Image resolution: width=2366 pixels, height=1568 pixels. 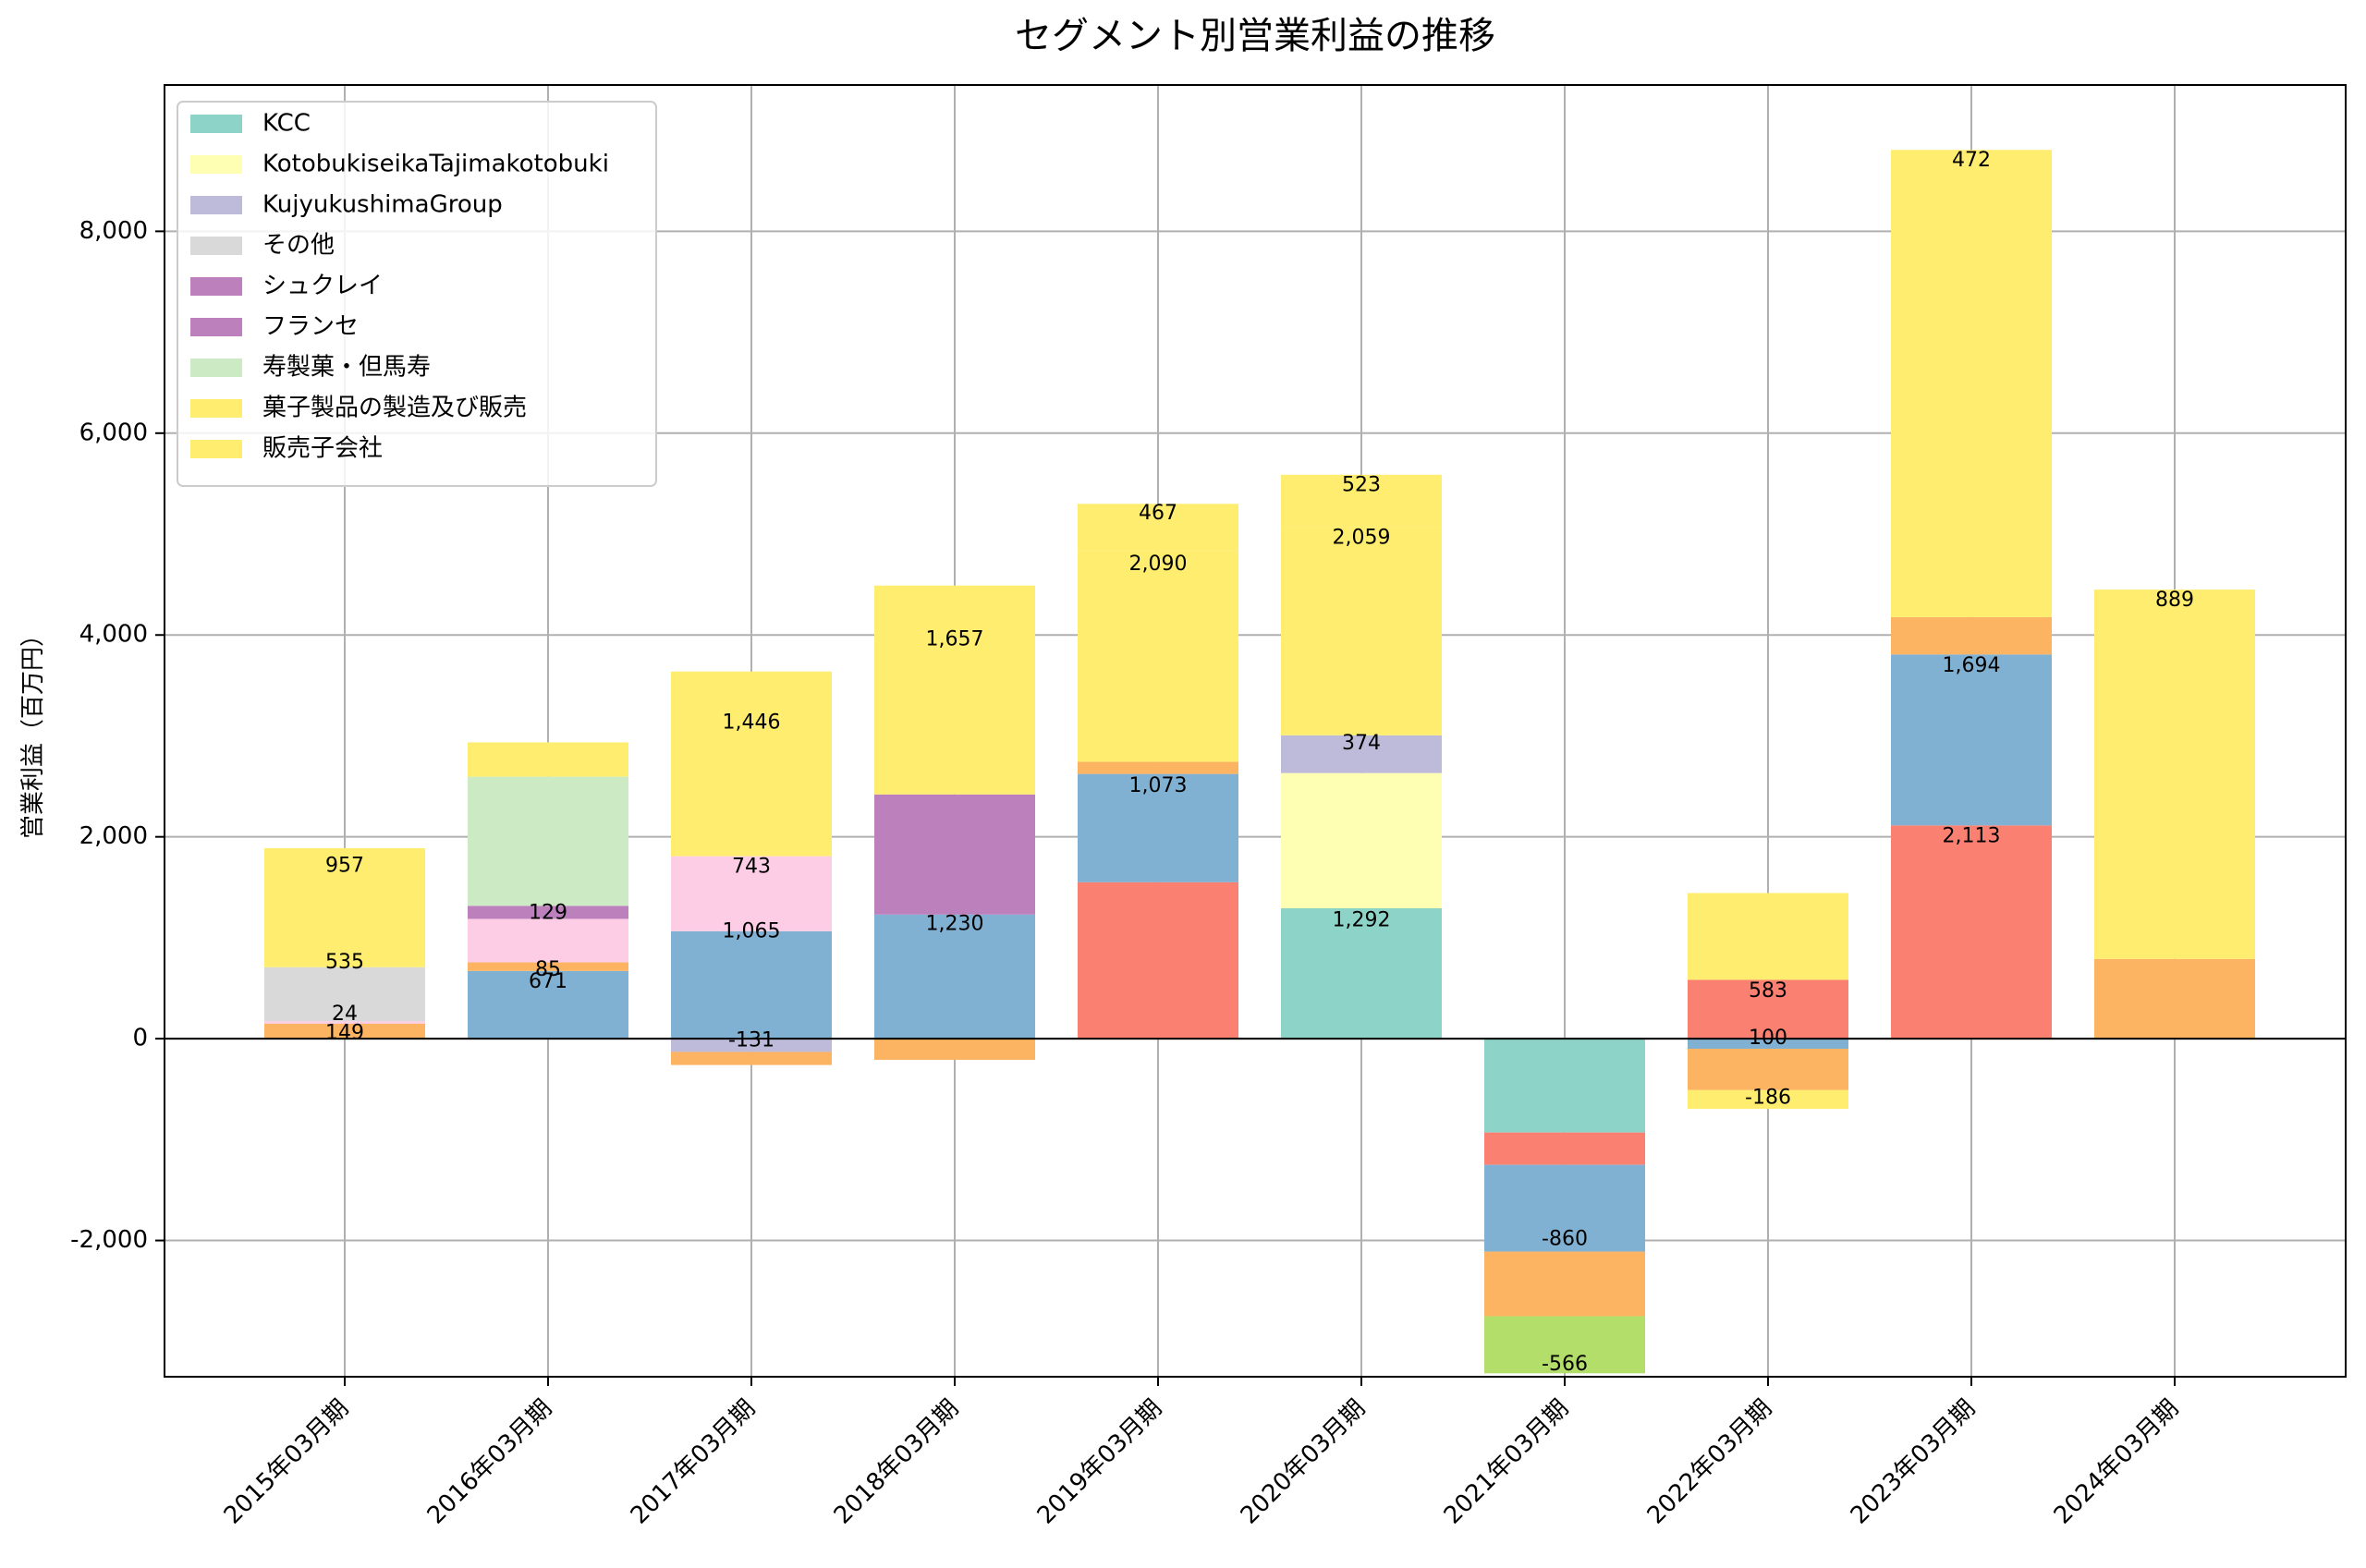 What do you see at coordinates (2174, 600) in the screenshot?
I see `data-label: 889` at bounding box center [2174, 600].